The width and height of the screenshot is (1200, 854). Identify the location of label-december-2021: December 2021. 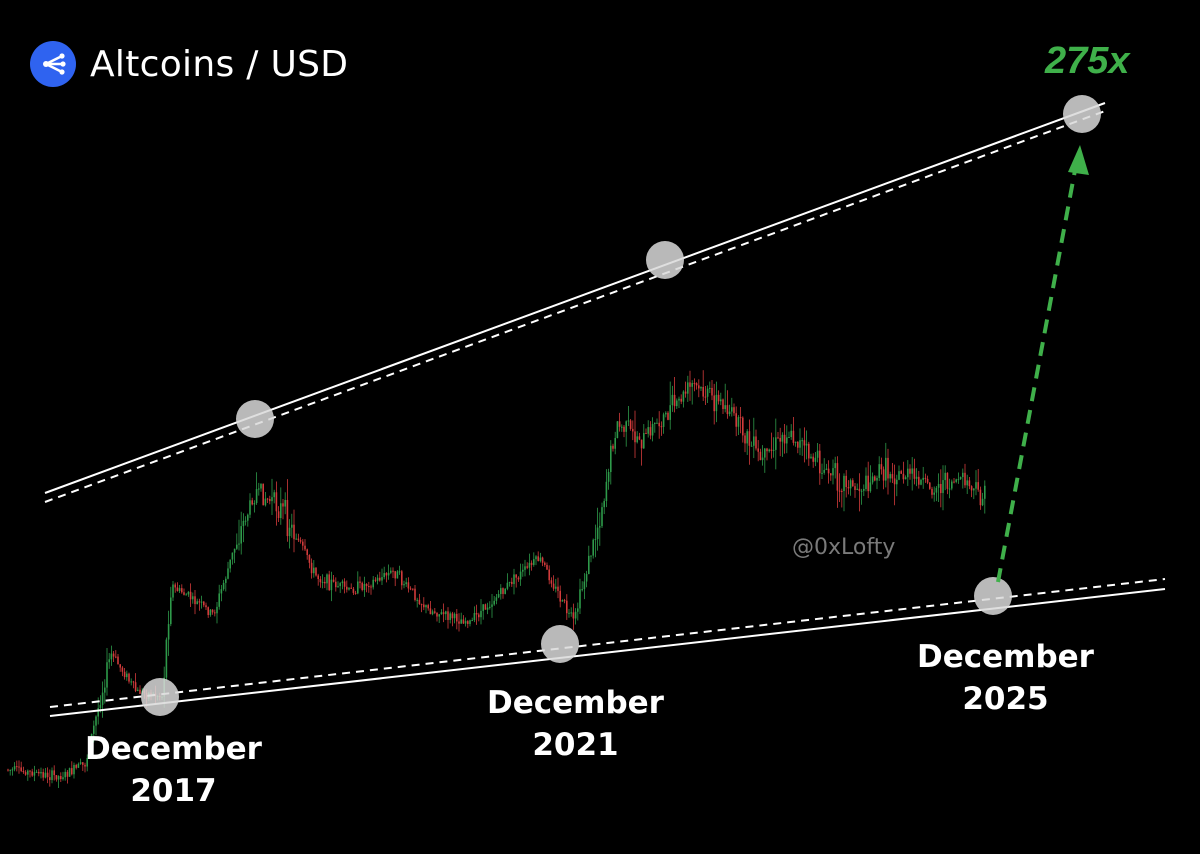
(575, 724).